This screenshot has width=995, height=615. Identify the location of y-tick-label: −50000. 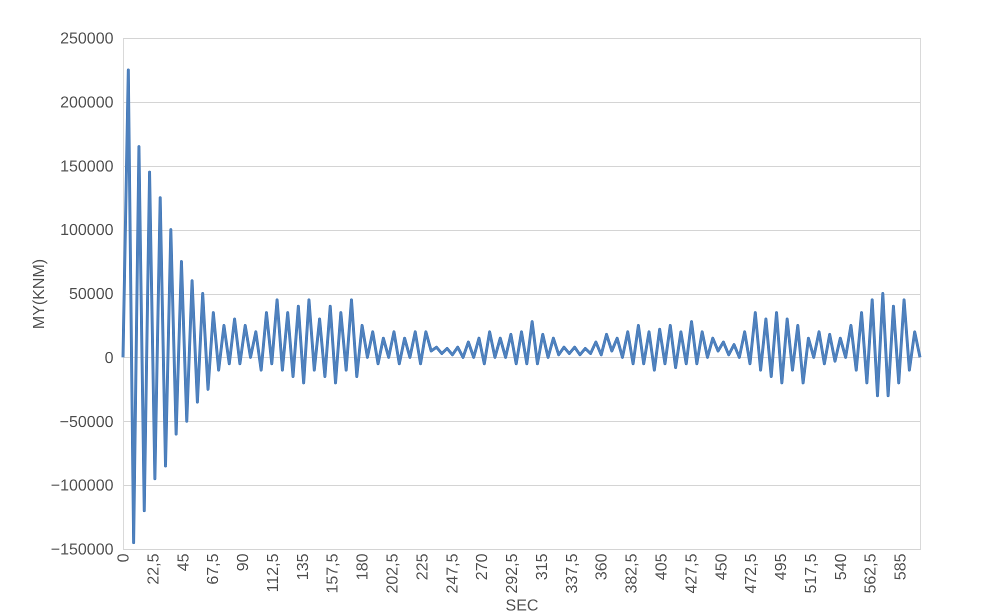
(87, 422).